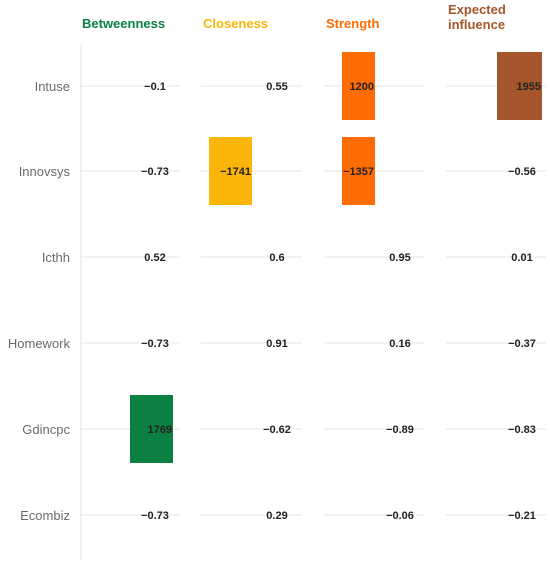  Describe the element at coordinates (353, 23) in the screenshot. I see `column-header: Strength` at that location.